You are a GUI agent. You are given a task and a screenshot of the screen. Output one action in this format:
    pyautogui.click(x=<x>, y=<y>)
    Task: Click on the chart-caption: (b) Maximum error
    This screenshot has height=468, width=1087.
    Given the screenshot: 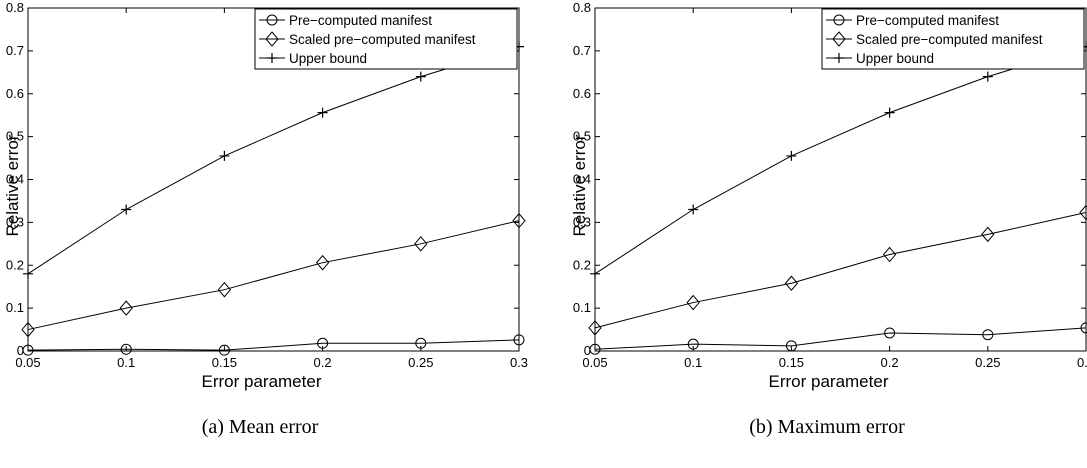 What is the action you would take?
    pyautogui.click(x=827, y=427)
    